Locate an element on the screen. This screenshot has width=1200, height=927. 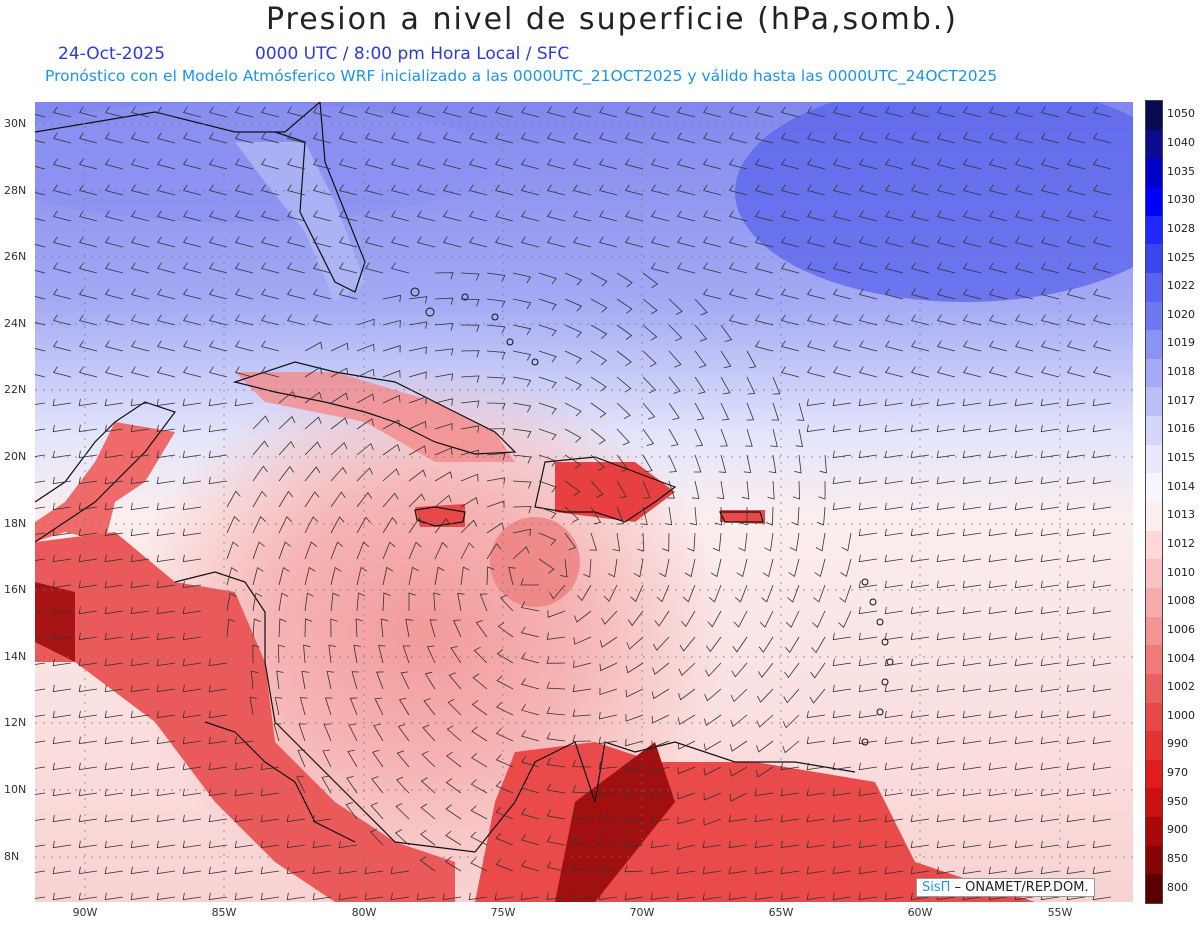
colorbar-label: 1012 is located at coordinates (1181, 543).